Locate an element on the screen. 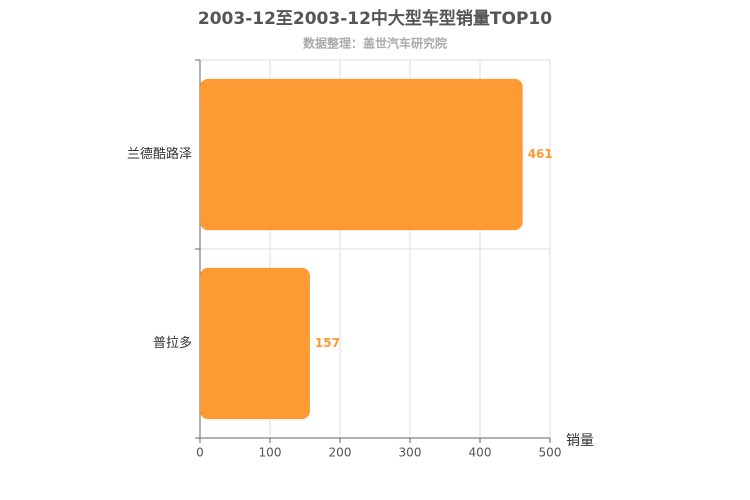 The width and height of the screenshot is (750, 500). x-axis-title: 销量 is located at coordinates (580, 441).